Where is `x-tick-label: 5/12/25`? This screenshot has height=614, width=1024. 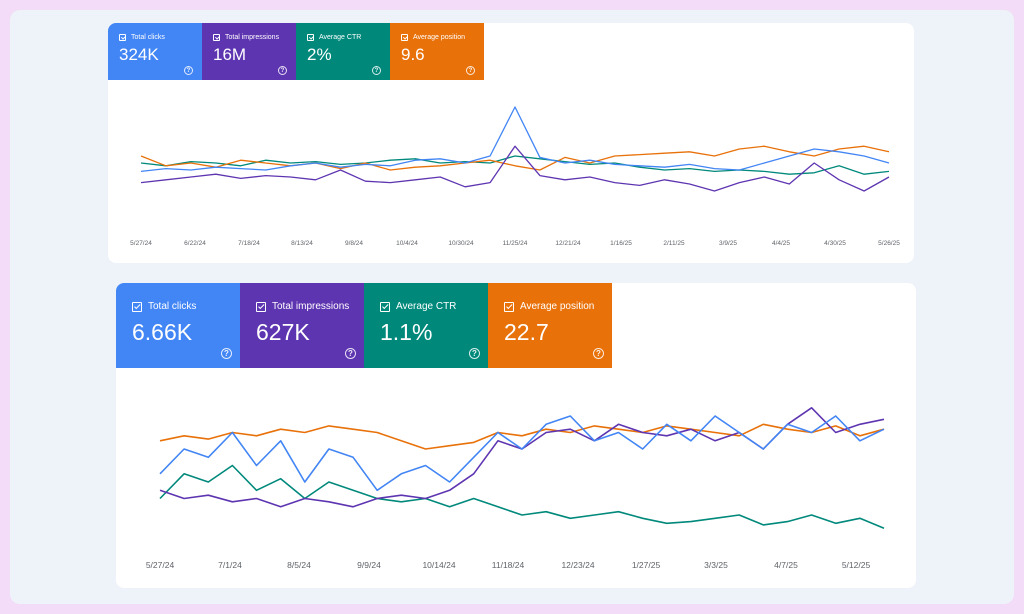
x-tick-label: 5/12/25 is located at coordinates (856, 565).